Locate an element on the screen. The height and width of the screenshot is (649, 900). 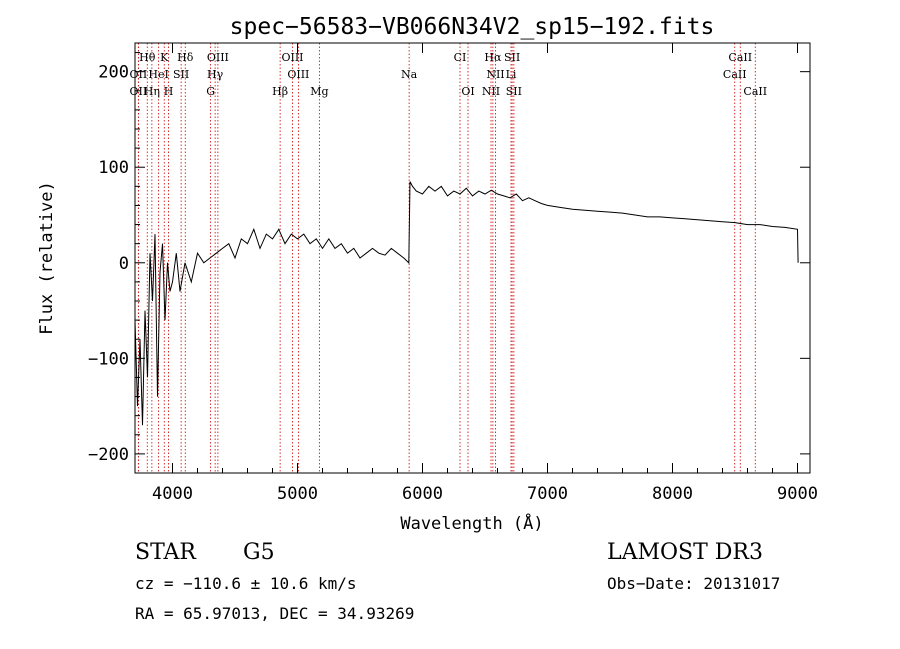
y-tick-label-200: 200 is located at coordinates (113, 73).